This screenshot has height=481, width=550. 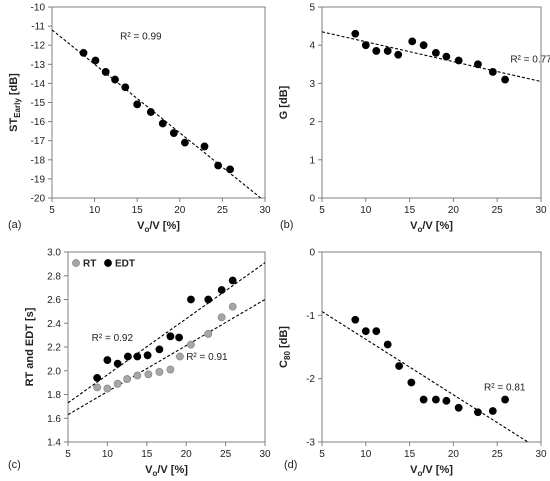 What do you see at coordinates (54, 395) in the screenshot?
I see `y-tick-label: 1.8` at bounding box center [54, 395].